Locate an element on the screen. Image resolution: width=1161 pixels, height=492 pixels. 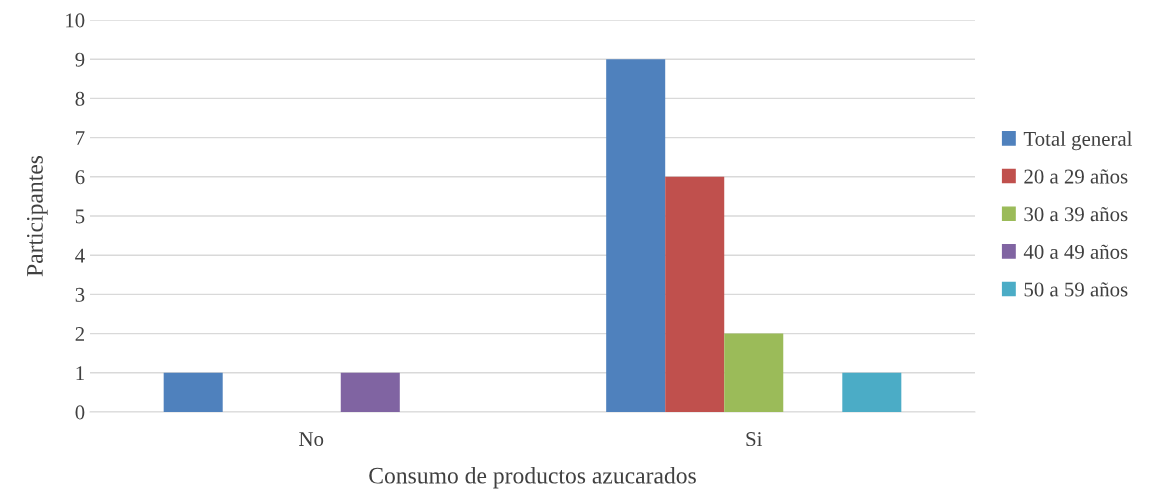
legend-label: Total general is located at coordinates (1078, 141).